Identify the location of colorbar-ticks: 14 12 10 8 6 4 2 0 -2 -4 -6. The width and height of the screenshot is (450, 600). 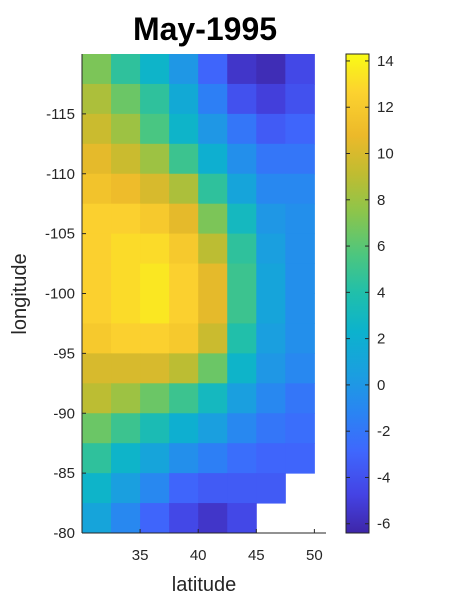
(370, 293).